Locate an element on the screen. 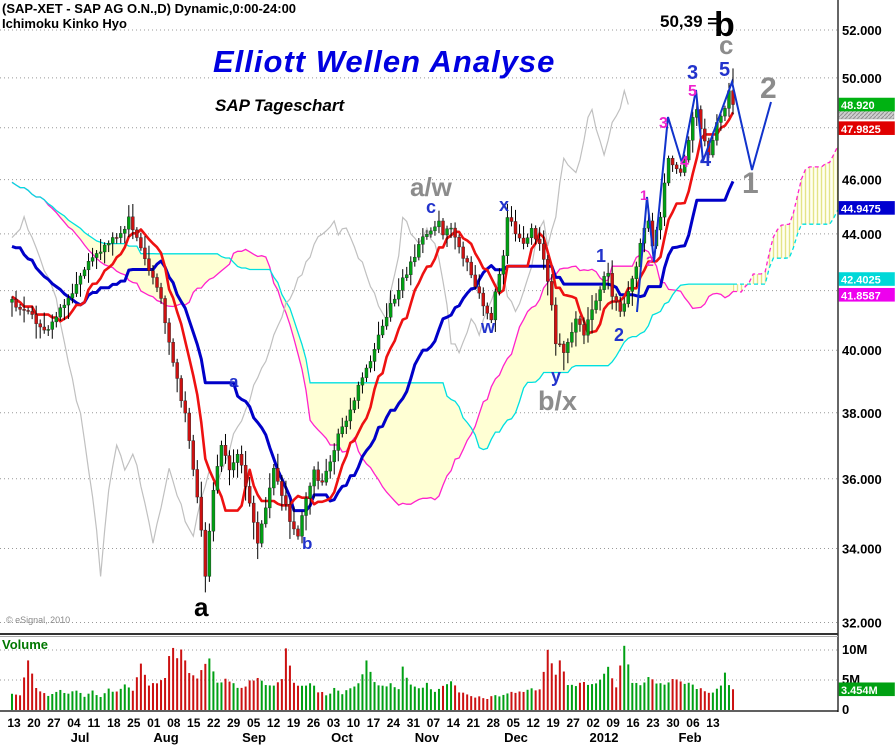  price-axis-label: 50.000 is located at coordinates (862, 78).